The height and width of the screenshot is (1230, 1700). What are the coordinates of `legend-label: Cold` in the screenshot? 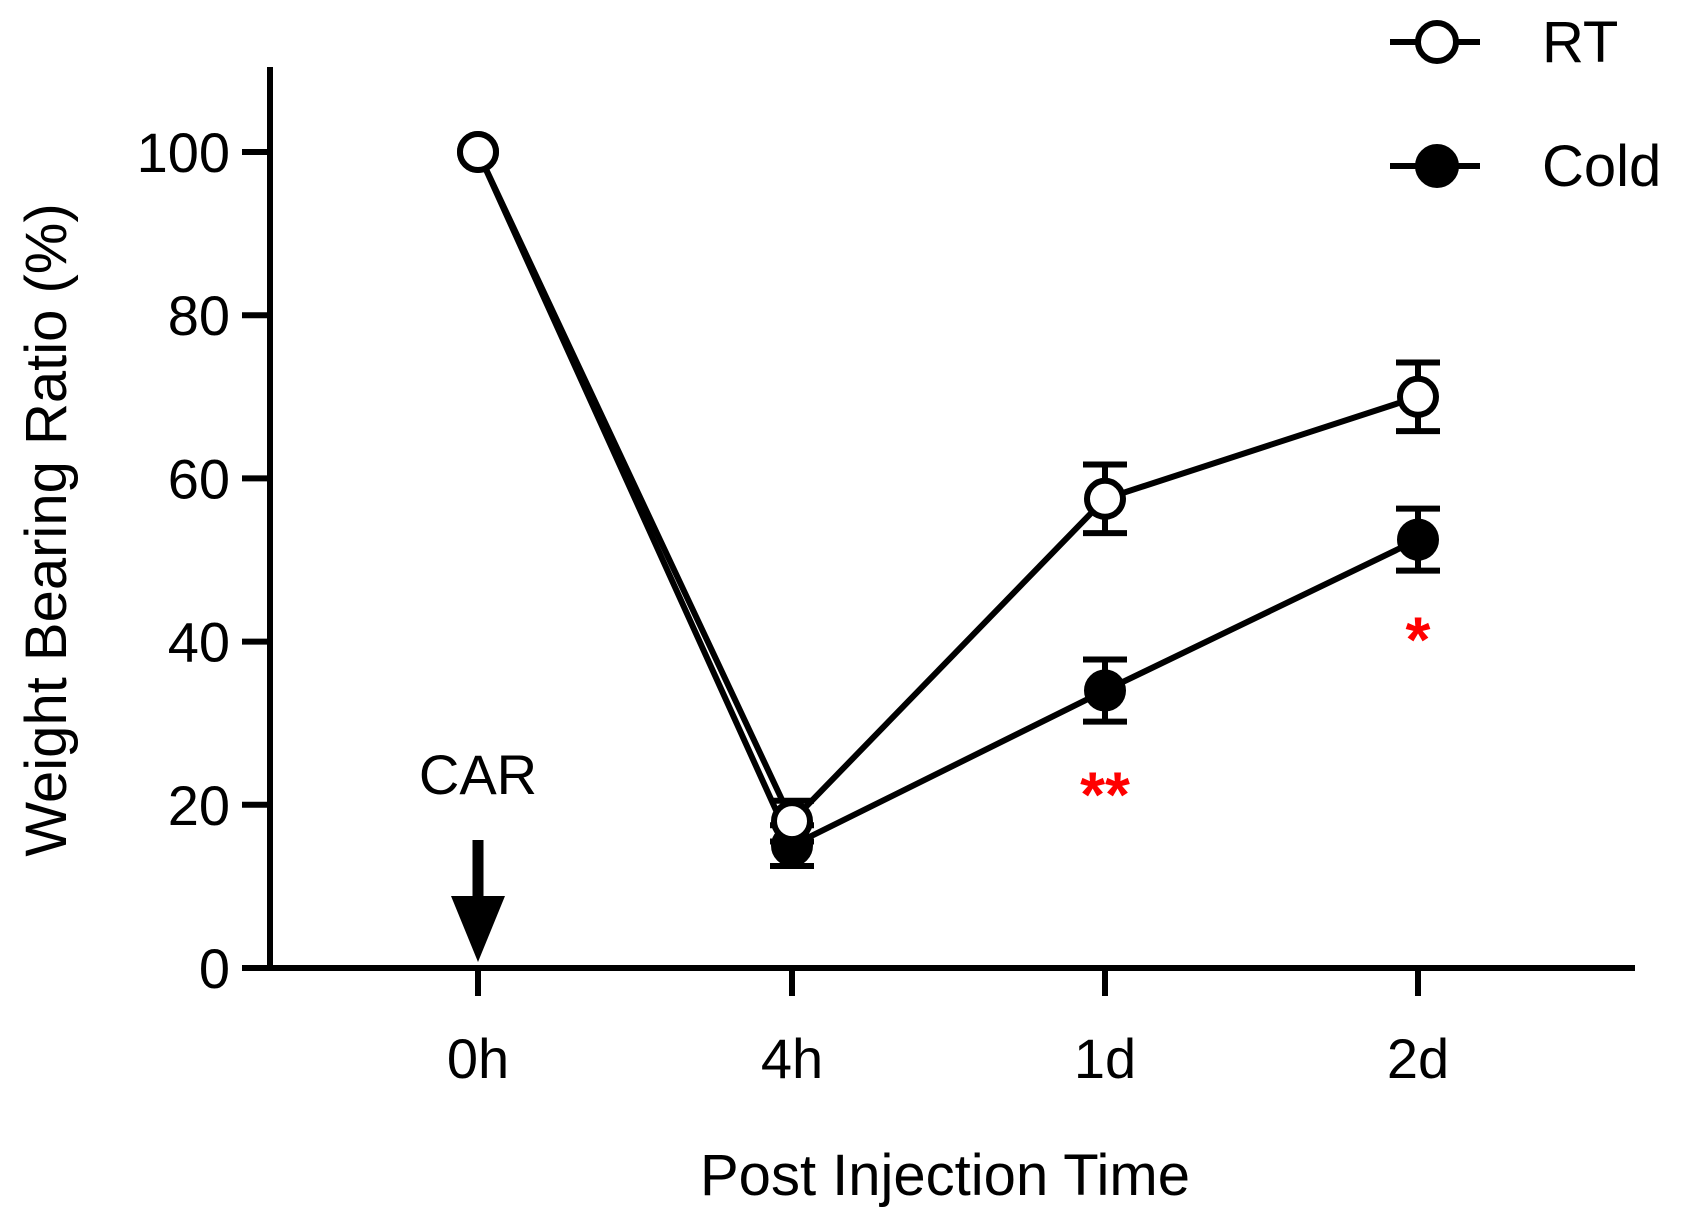 It's located at (1601, 166).